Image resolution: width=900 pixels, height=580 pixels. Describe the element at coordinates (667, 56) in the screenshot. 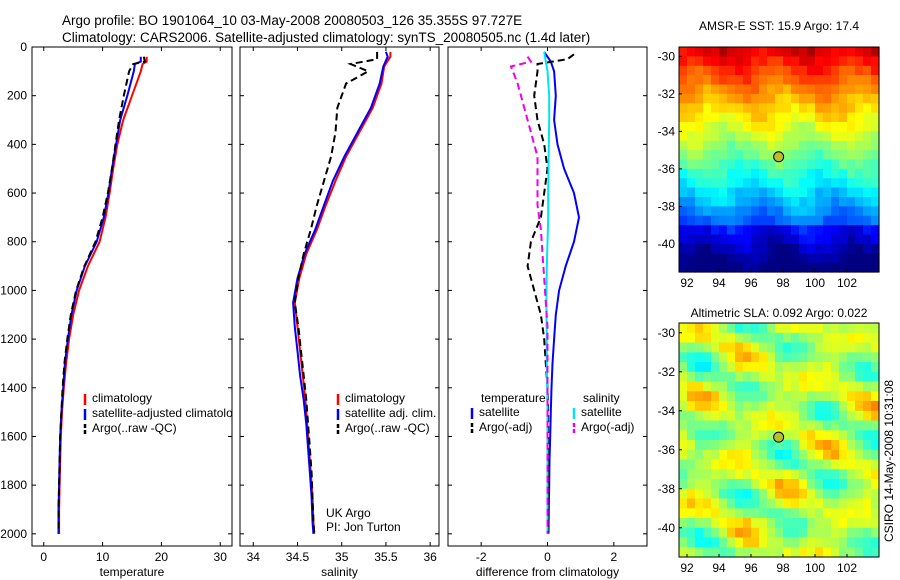

I see `y-tick-label: -30` at that location.